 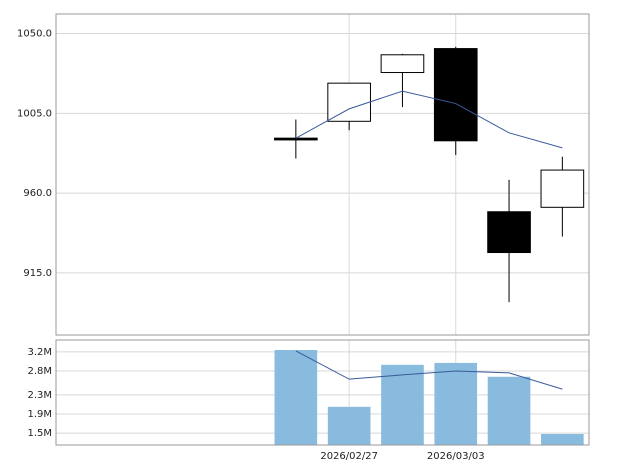 What do you see at coordinates (39, 352) in the screenshot?
I see `y-tick-label: 3.2M` at bounding box center [39, 352].